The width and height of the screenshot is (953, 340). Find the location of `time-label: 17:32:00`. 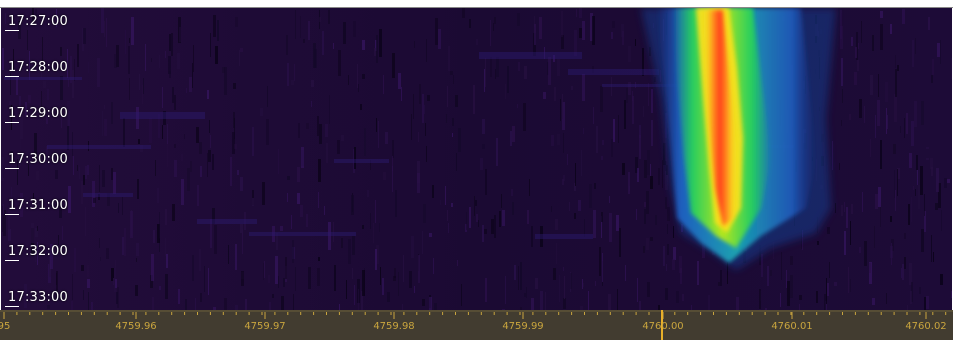

time-label: 17:32:00 is located at coordinates (38, 251).